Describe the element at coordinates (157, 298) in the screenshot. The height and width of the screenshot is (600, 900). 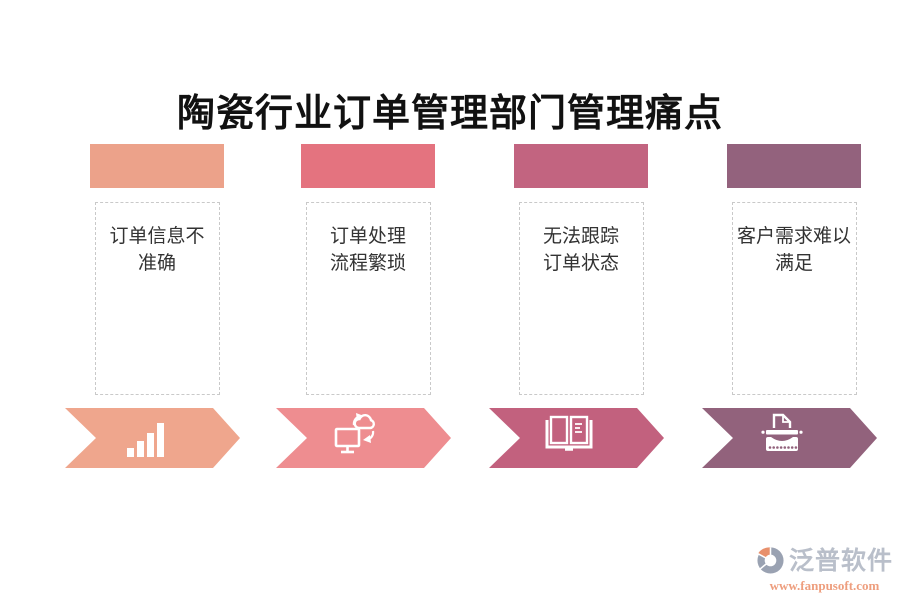
I see `pain-point-box: 订单信息不 准确` at that location.